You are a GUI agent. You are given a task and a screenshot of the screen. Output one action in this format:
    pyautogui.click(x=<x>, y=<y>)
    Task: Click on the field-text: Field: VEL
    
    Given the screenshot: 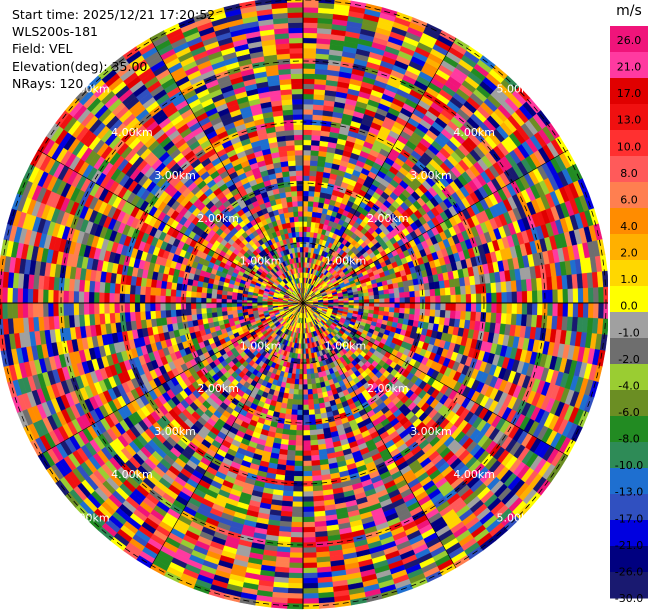 What is the action you would take?
    pyautogui.click(x=42, y=49)
    